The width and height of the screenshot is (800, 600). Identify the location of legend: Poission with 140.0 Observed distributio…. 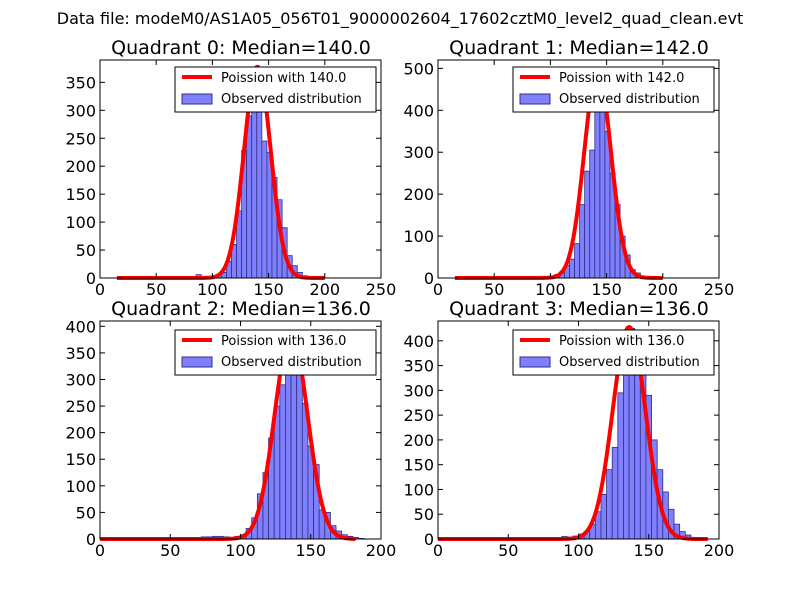
(275, 89).